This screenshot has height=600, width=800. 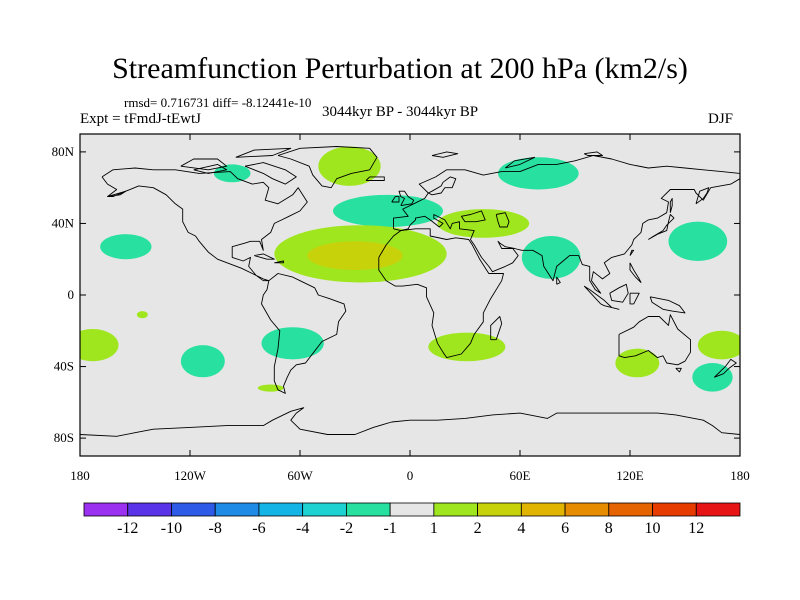 I want to click on colorbar-label-9: 4, so click(x=521, y=528).